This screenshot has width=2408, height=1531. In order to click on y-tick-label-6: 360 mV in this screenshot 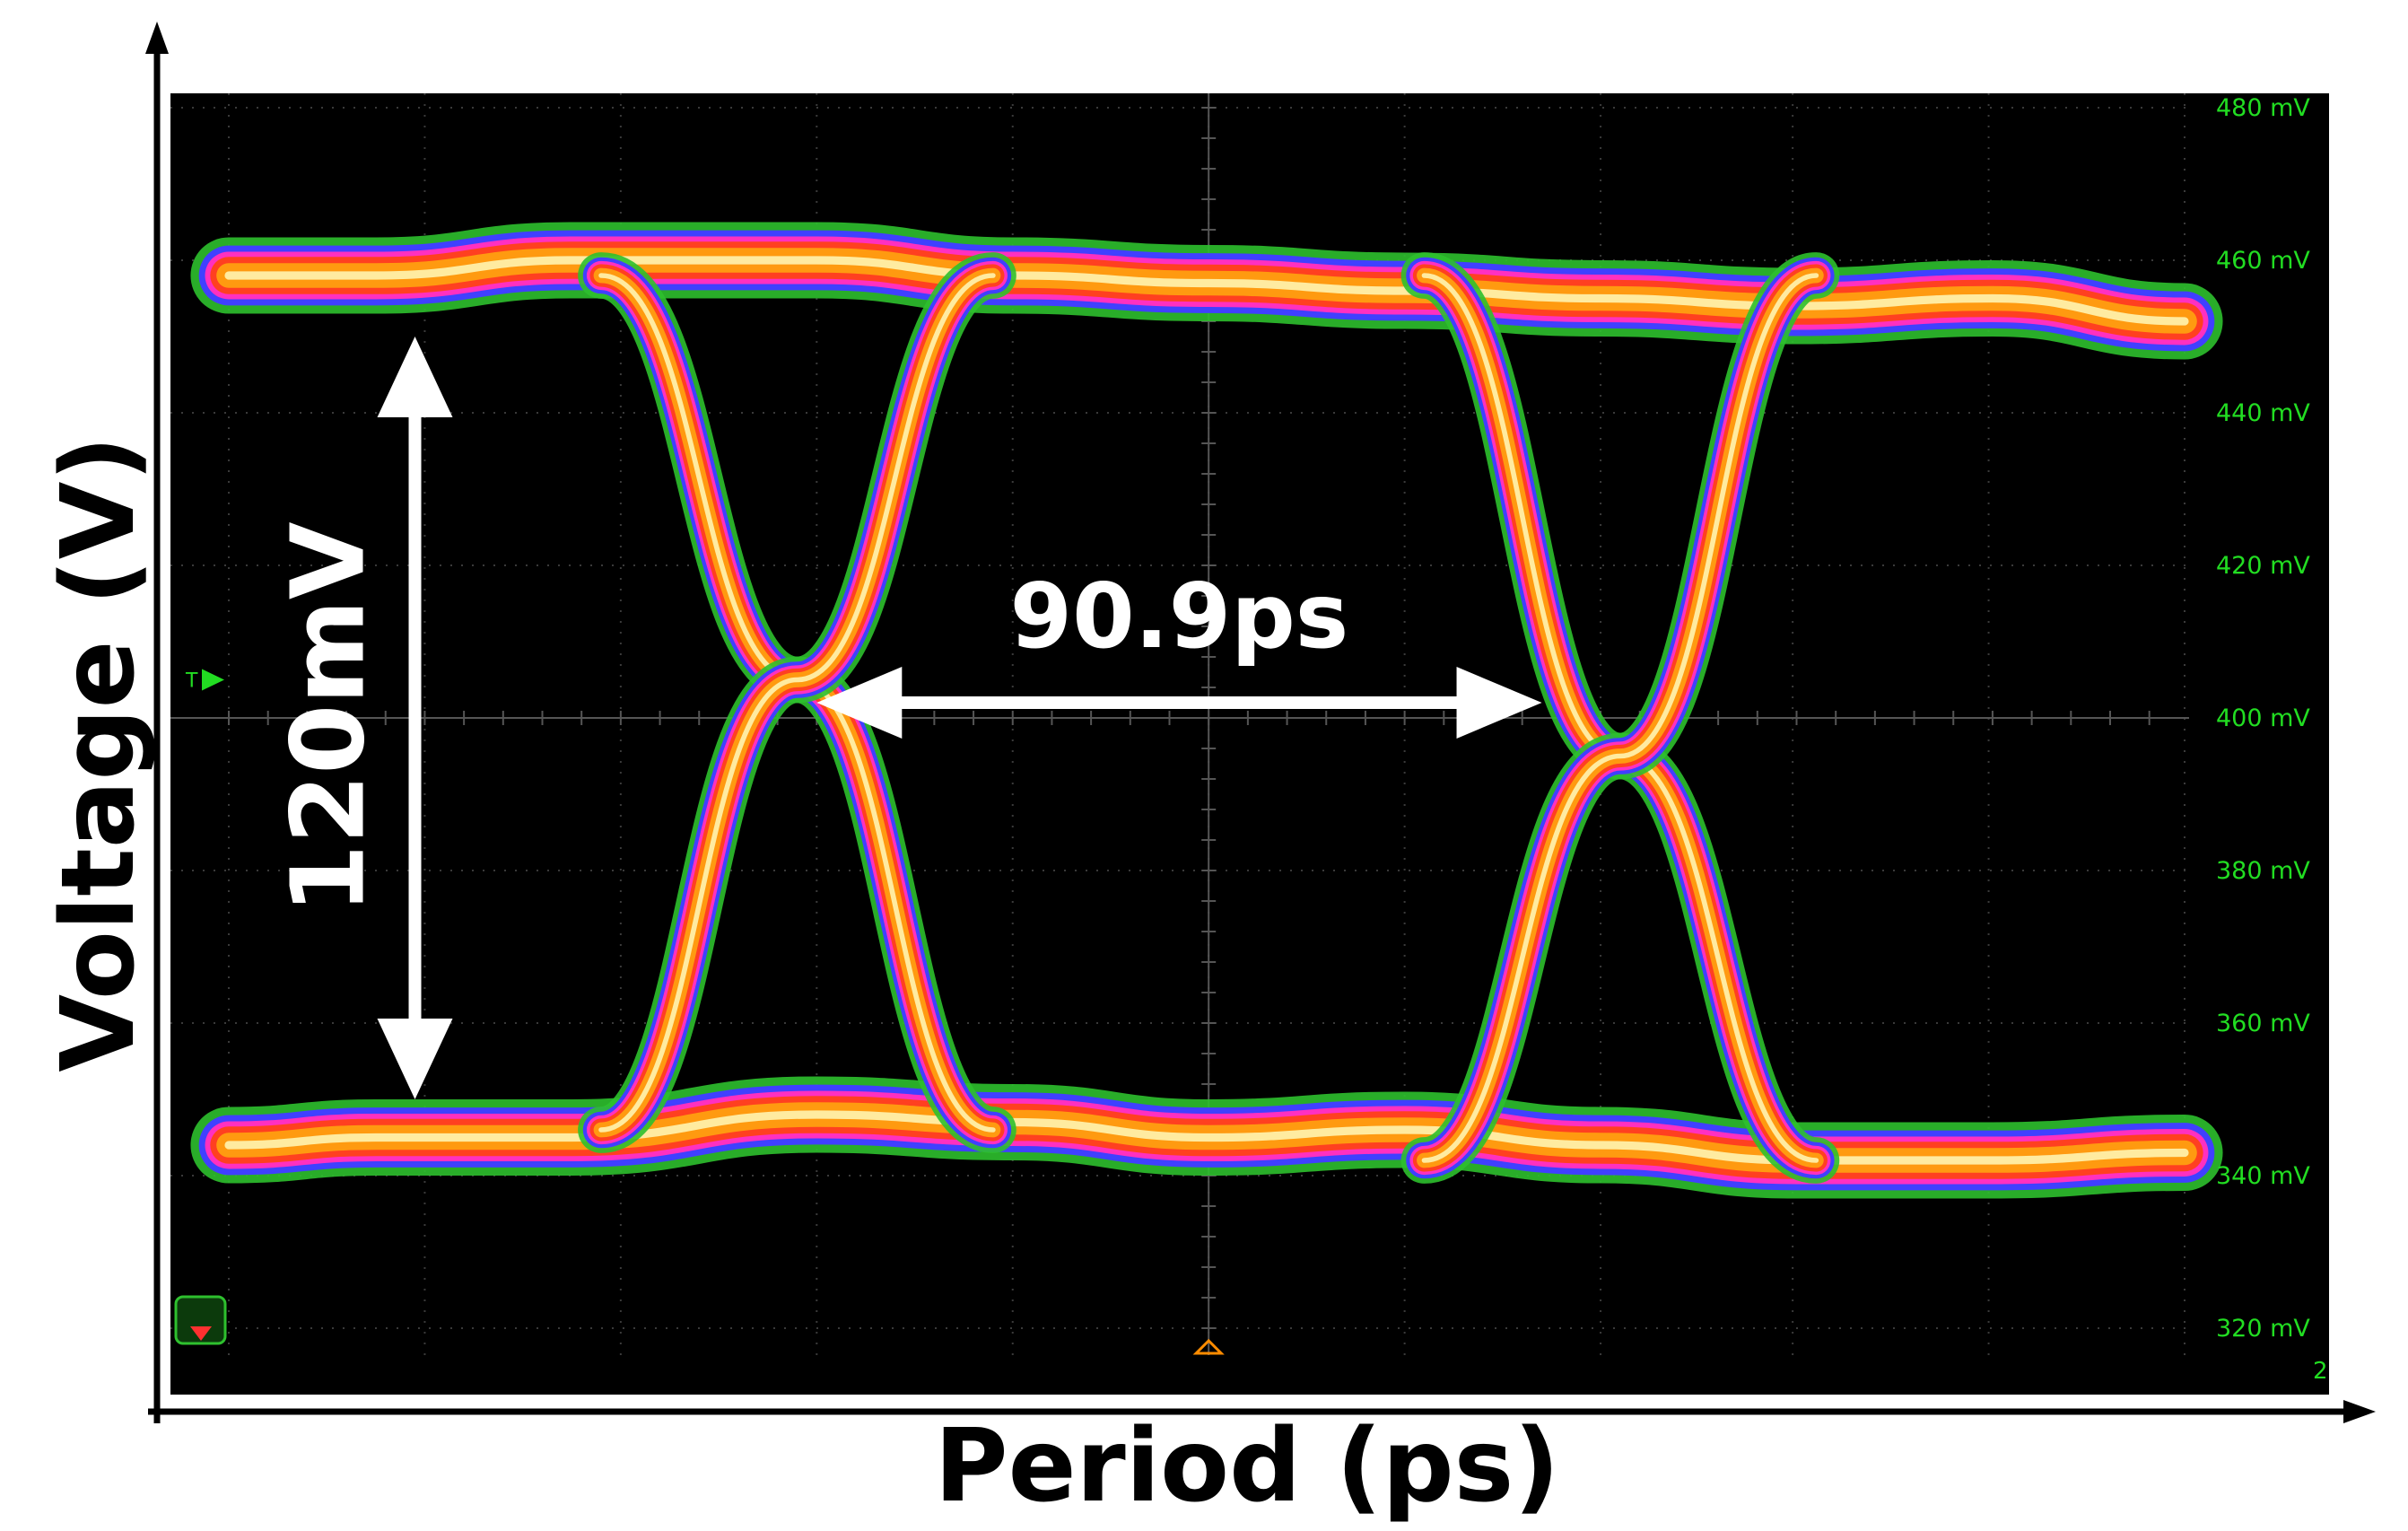, I will do `click(2263, 1024)`.